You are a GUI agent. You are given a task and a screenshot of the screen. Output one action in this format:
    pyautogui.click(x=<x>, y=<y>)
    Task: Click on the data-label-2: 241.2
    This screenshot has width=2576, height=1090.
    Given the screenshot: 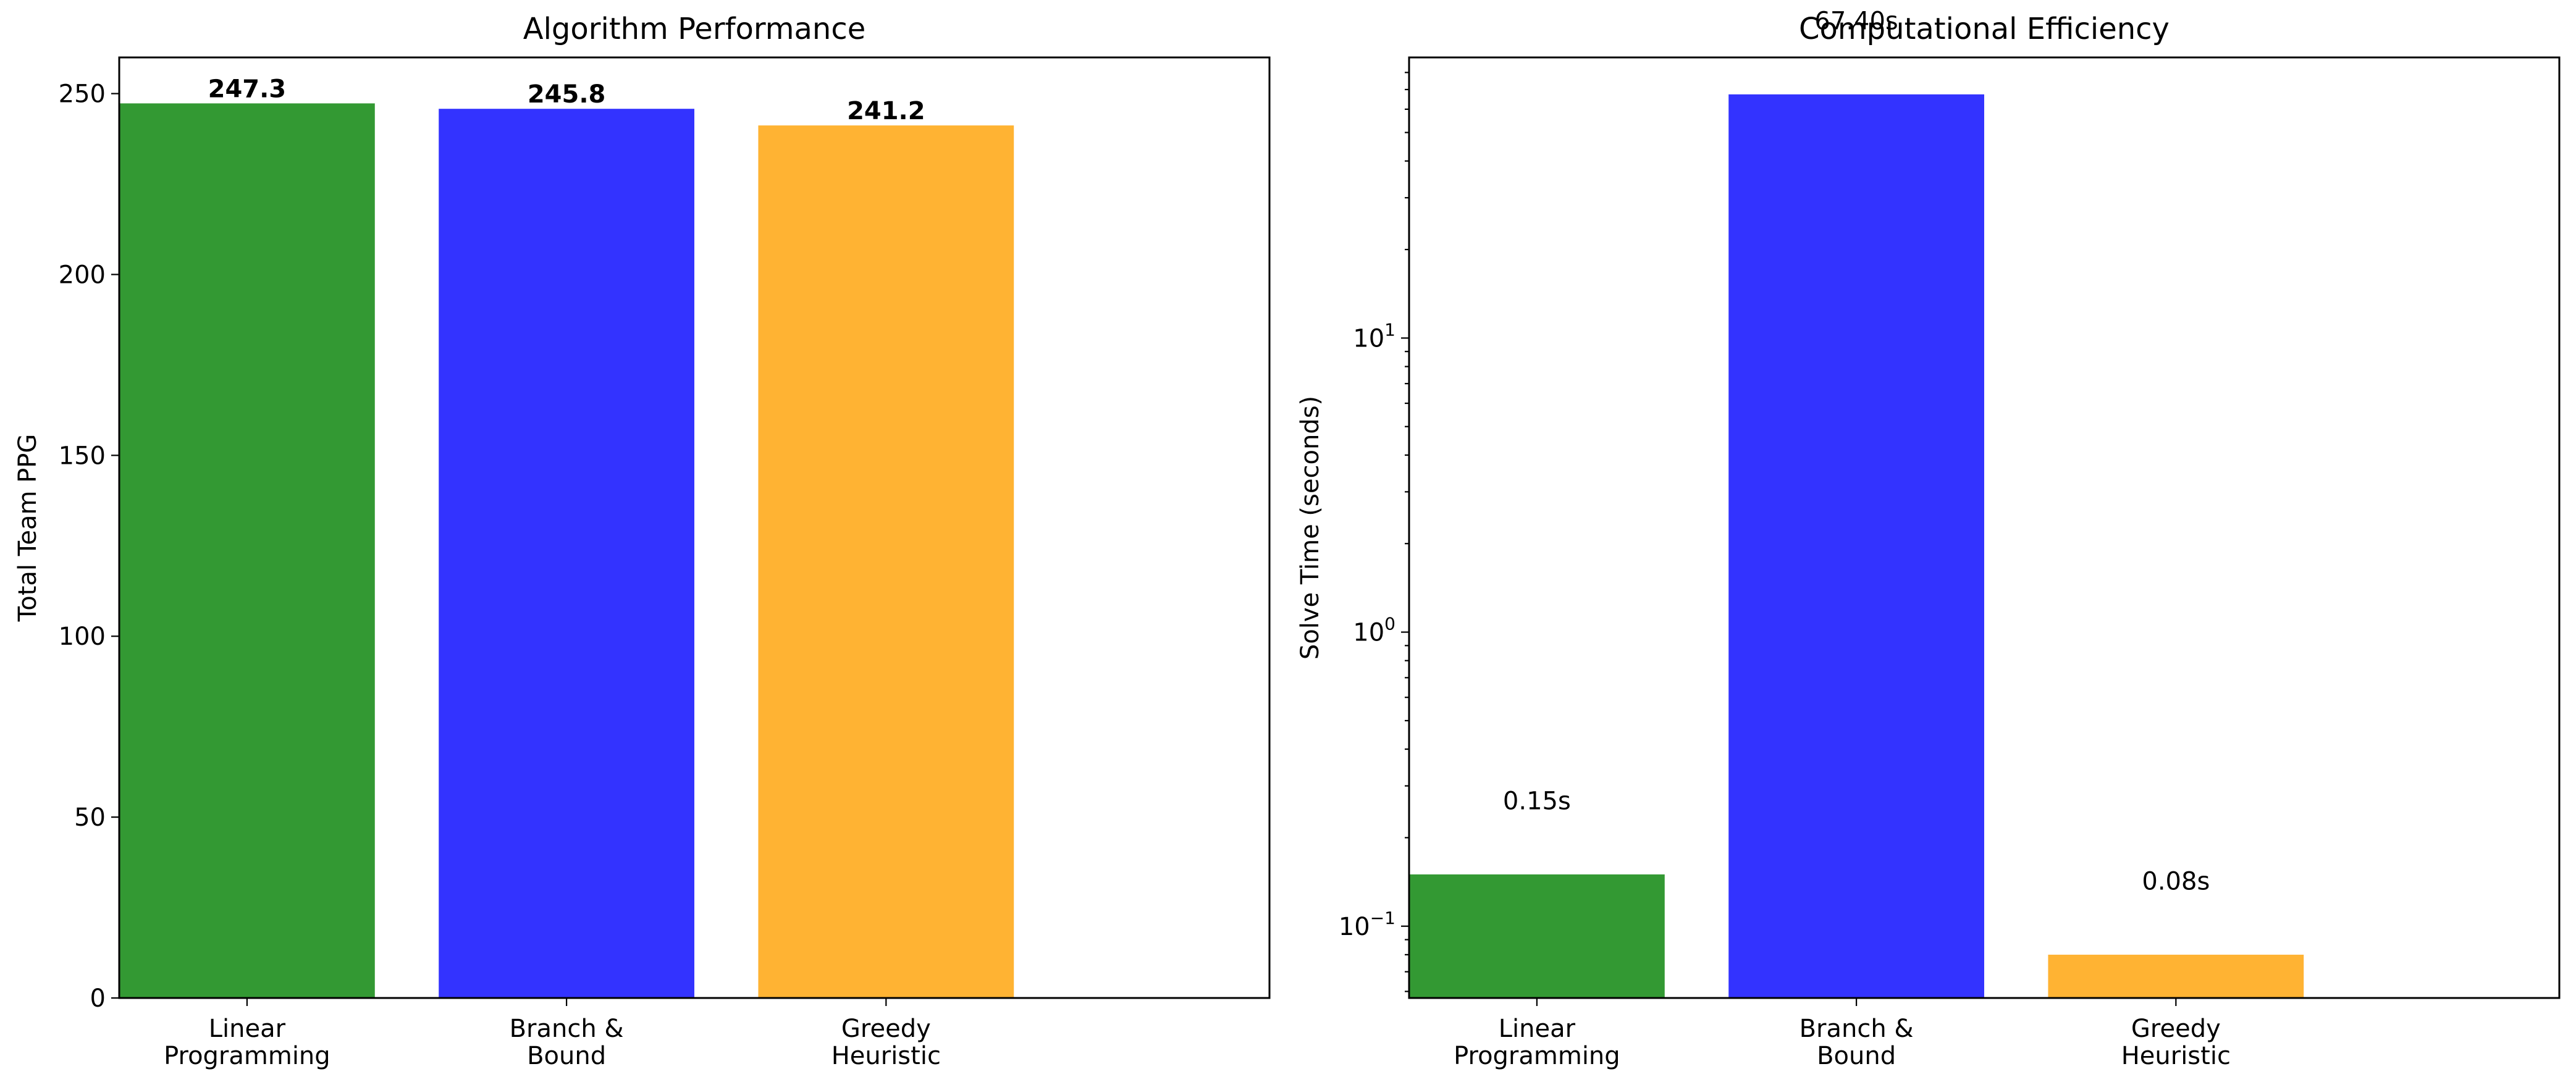 What is the action you would take?
    pyautogui.click(x=886, y=111)
    